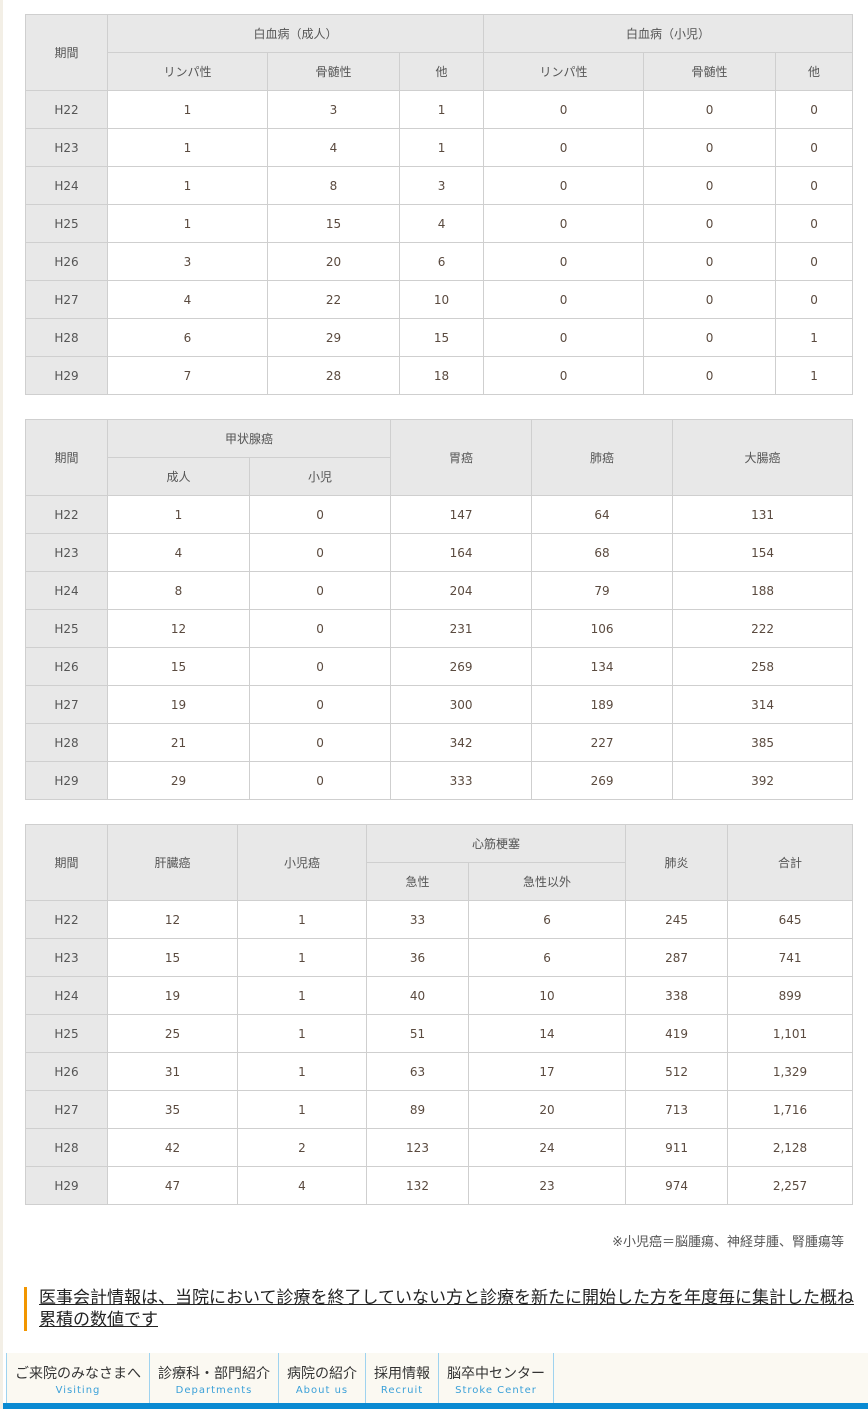 This screenshot has height=1409, width=868. What do you see at coordinates (496, 843) in the screenshot?
I see `column-header: 心筋梗塞` at bounding box center [496, 843].